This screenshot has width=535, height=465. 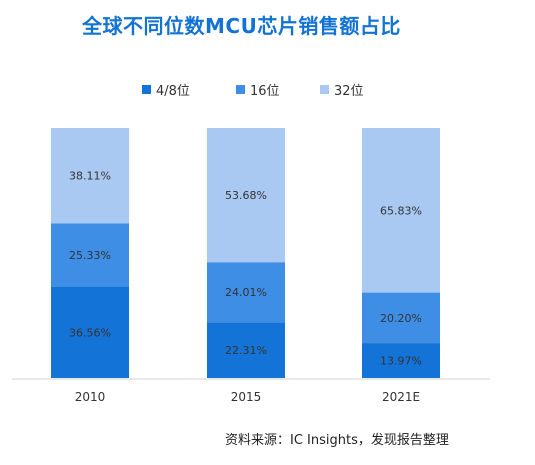 I want to click on bar-2021e-4-8bit, so click(x=401, y=360).